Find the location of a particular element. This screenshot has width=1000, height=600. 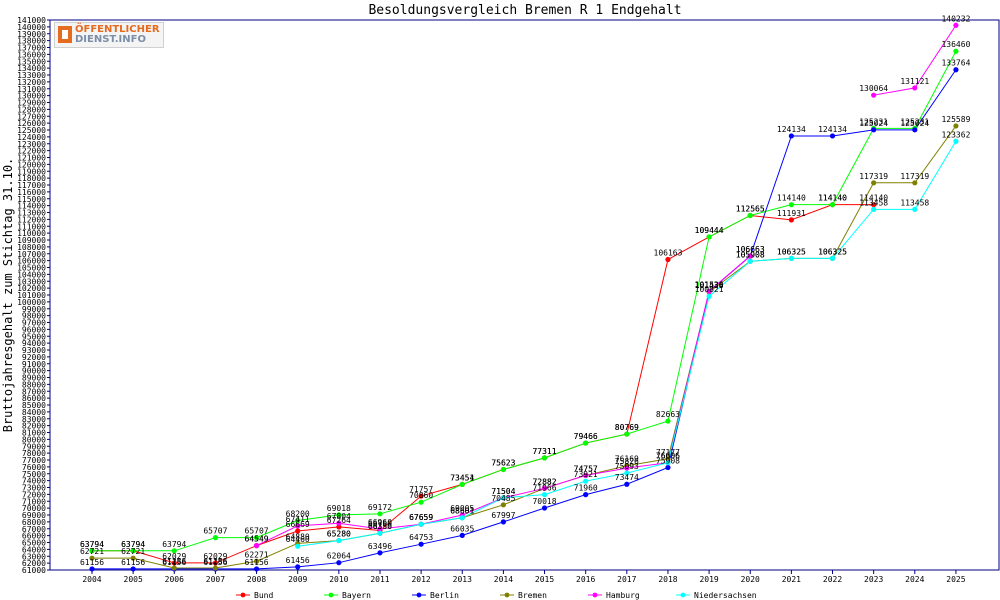

x-tick-label: 2023 is located at coordinates (873, 579).